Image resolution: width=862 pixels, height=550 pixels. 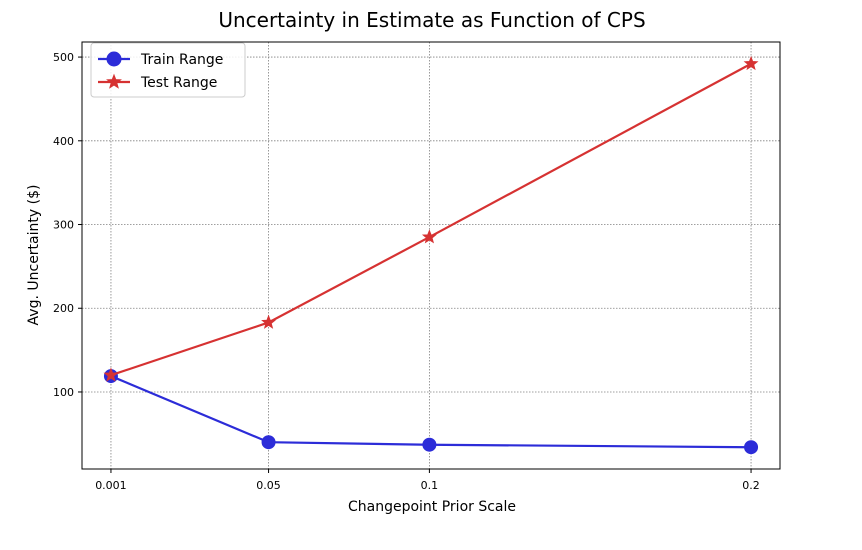 I want to click on x-tick-label: 0.1, so click(x=430, y=485).